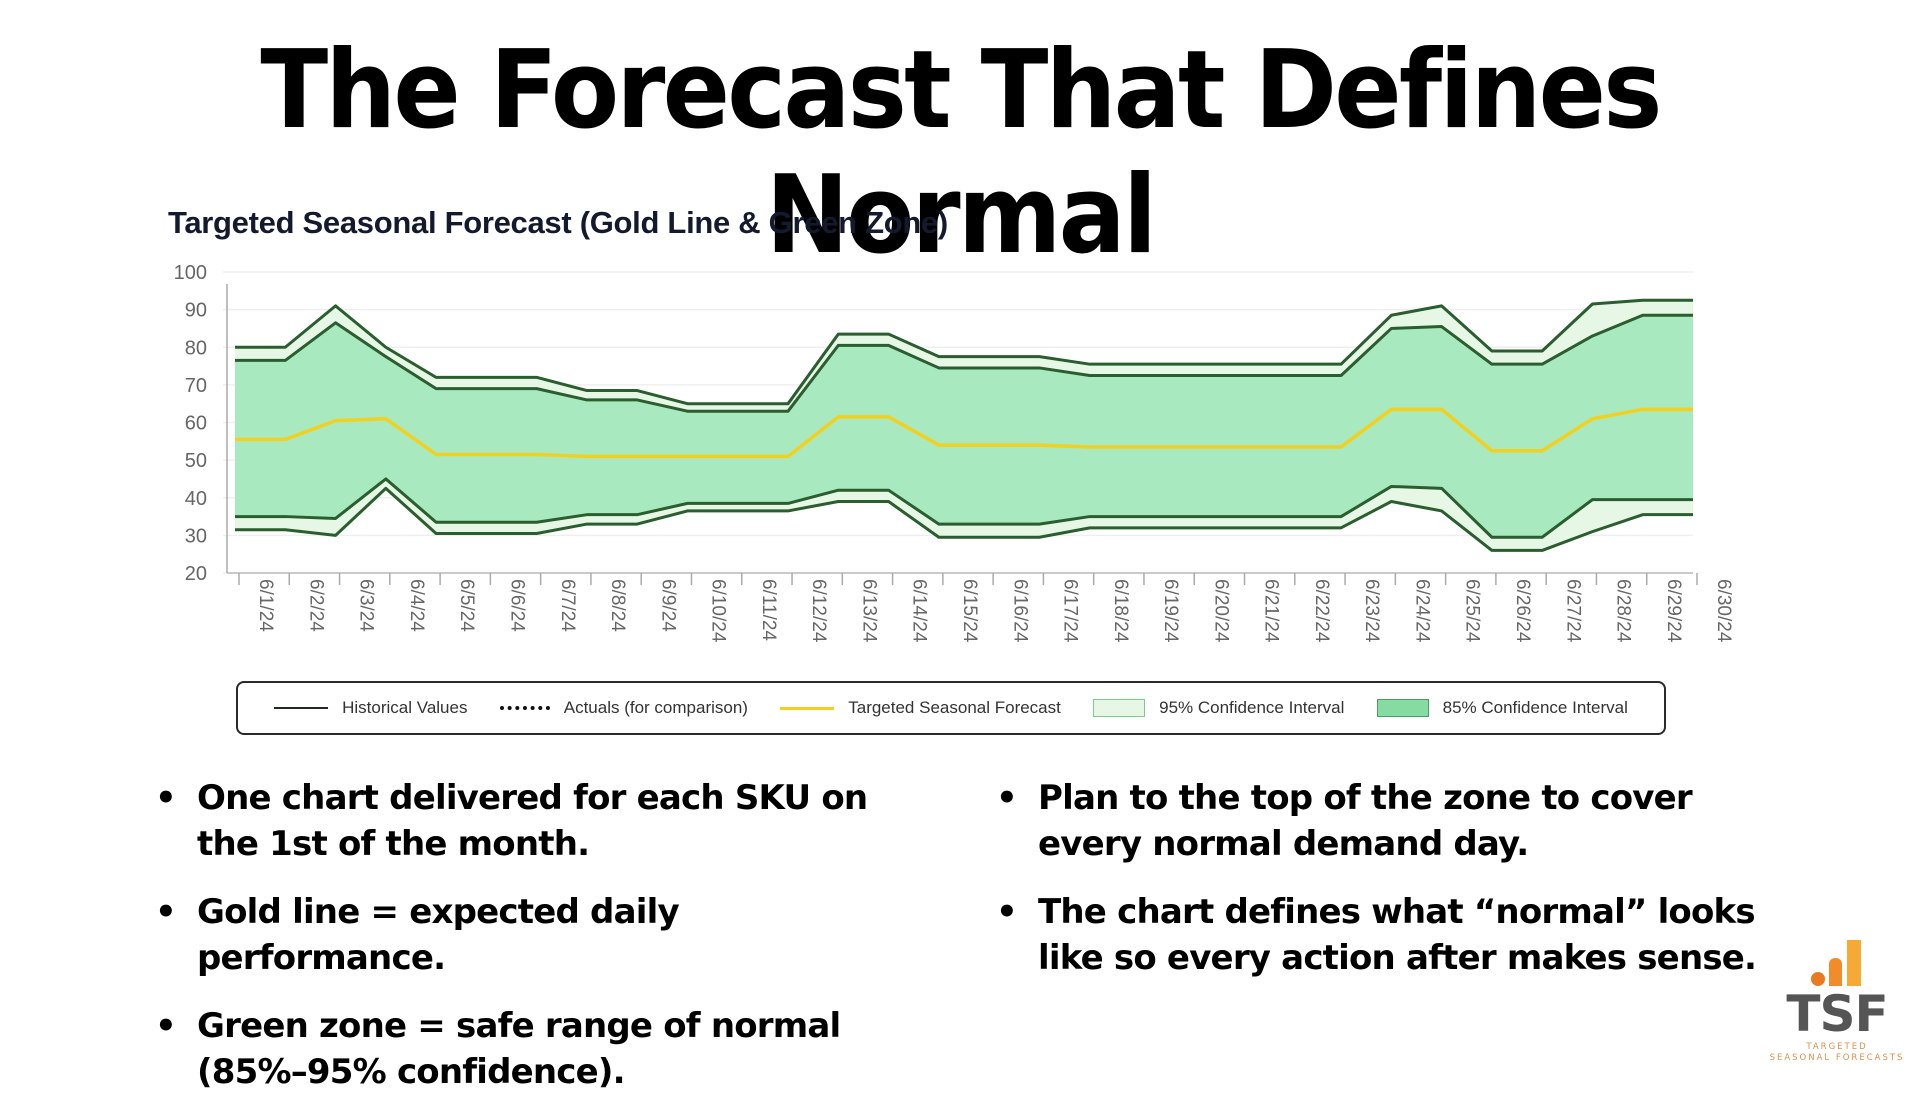 The image size is (1920, 1117). I want to click on ci85-upper-line, so click(964, 363).